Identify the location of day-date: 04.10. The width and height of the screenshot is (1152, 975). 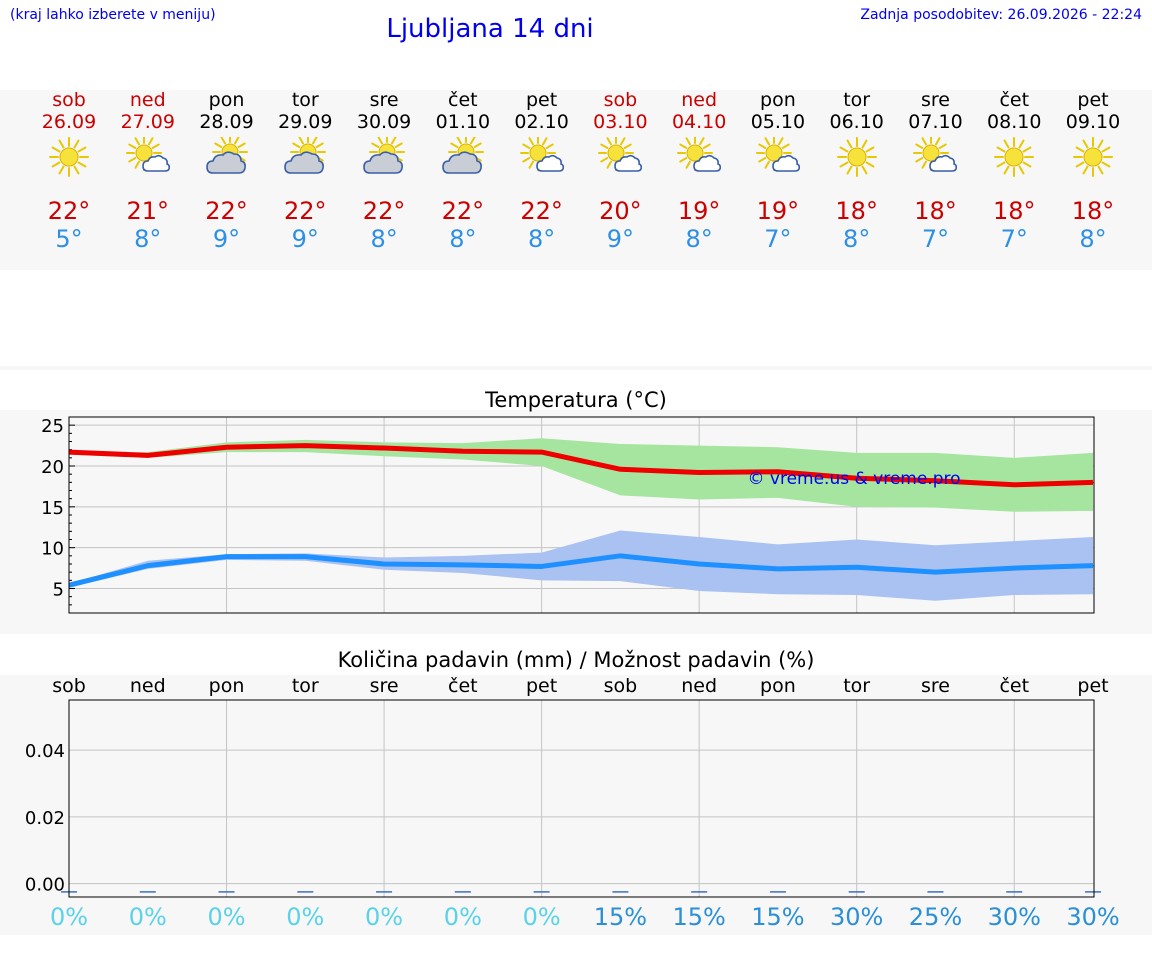
(699, 122).